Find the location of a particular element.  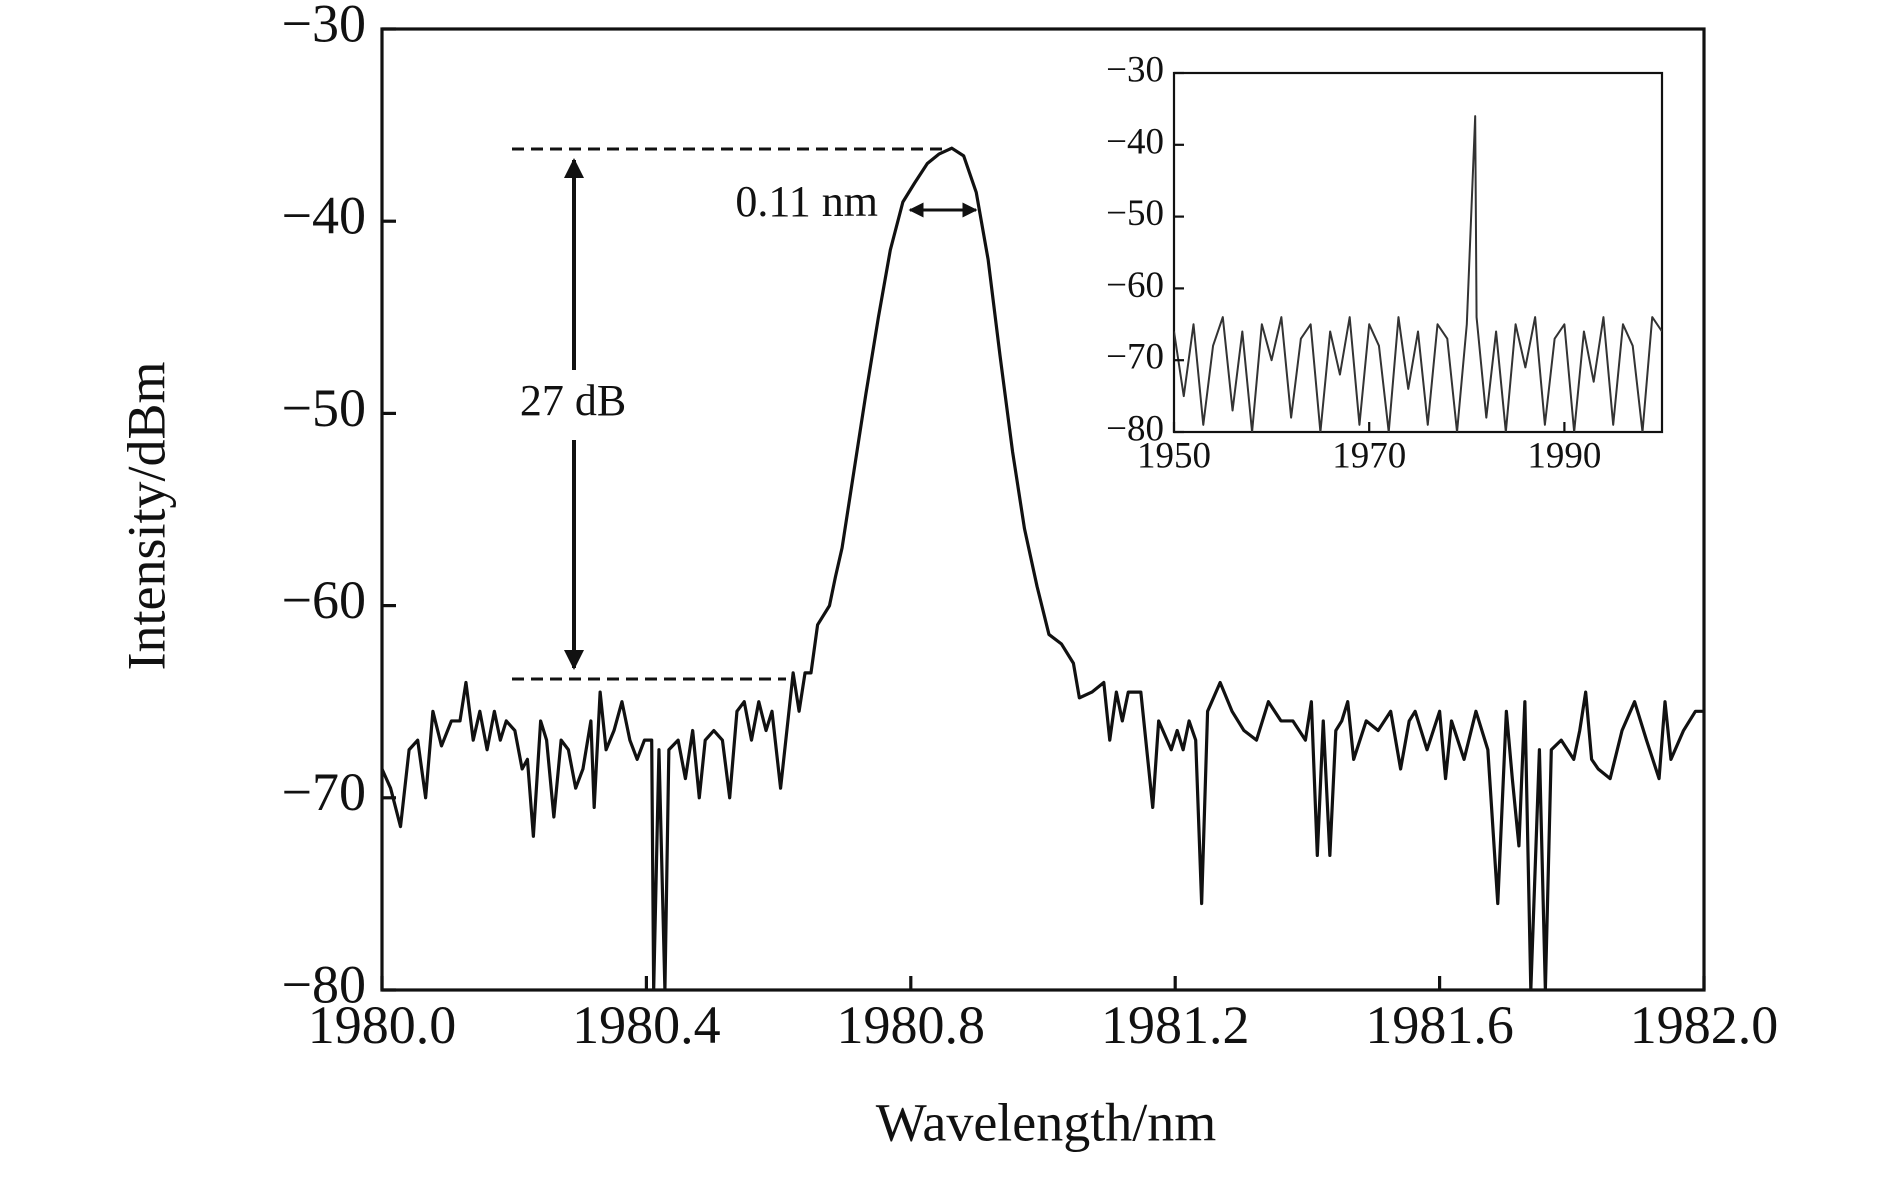

width-label: 0.11 nm is located at coordinates (806, 201).